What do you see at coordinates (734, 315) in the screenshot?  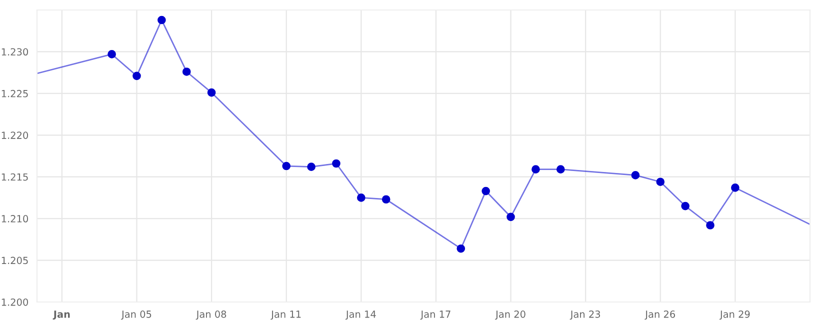 I see `x-tick-label: Jan 29` at bounding box center [734, 315].